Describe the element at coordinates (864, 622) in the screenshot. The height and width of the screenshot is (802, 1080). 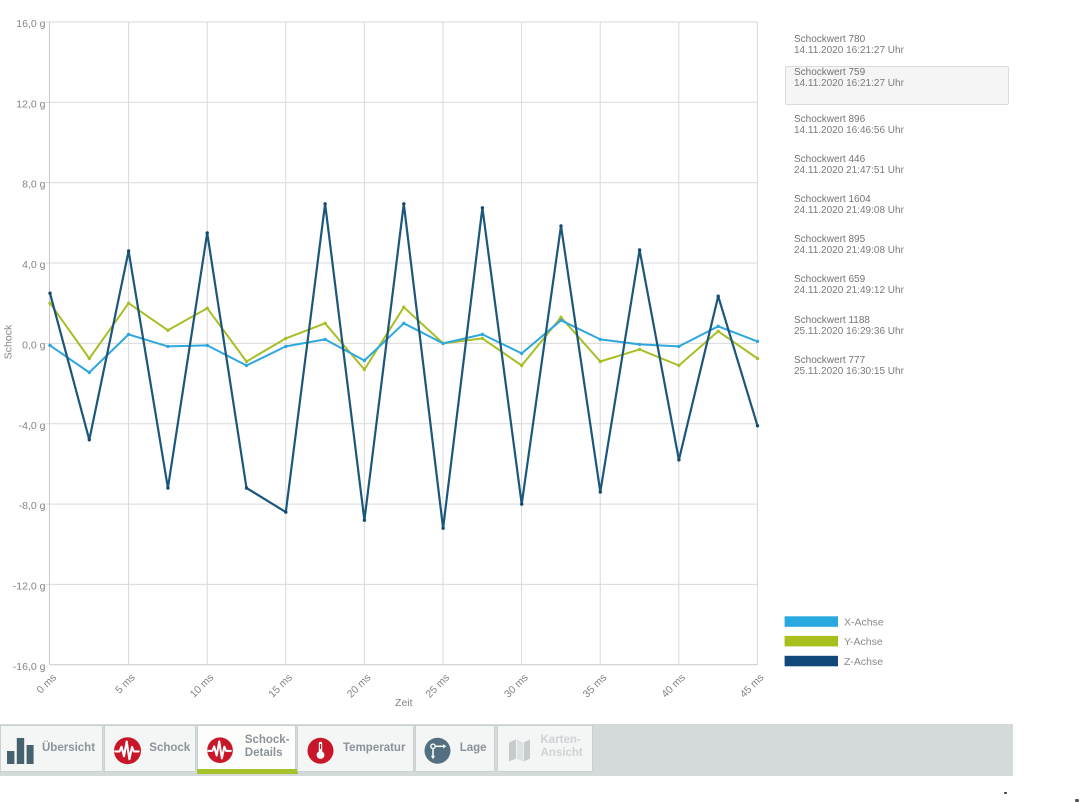
I see `svg-text: X-Achse` at that location.